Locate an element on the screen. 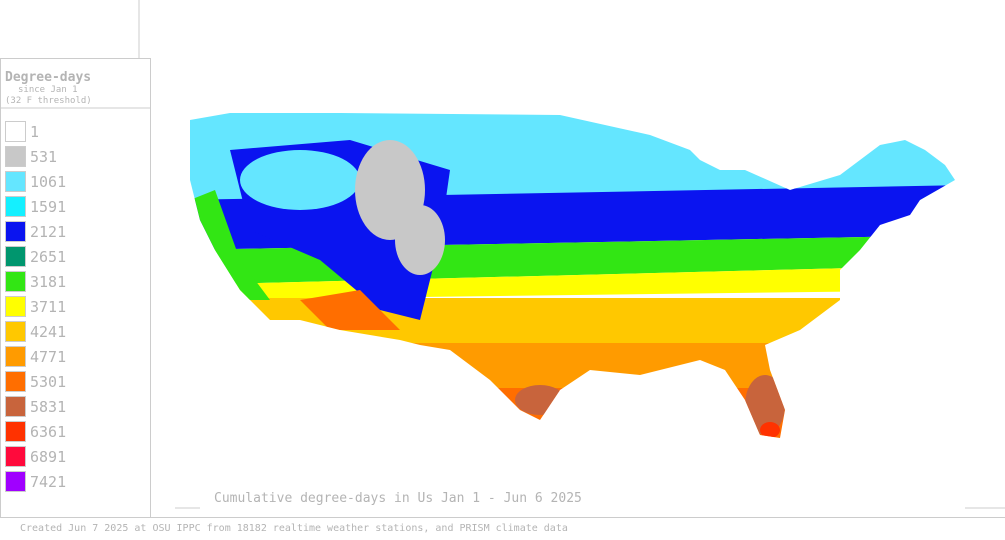  legend-label: 1 is located at coordinates (34, 132).